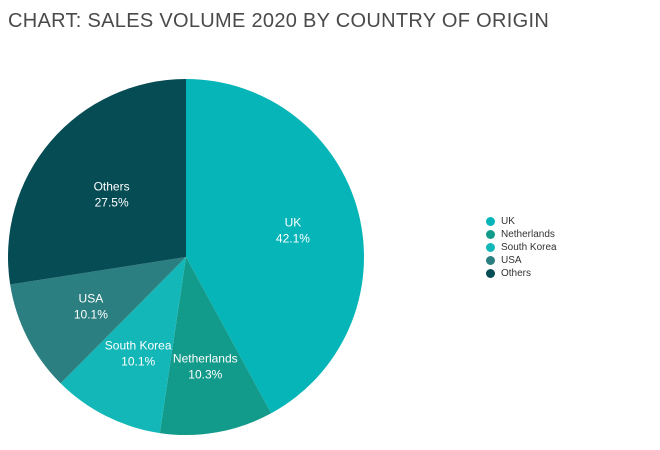  Describe the element at coordinates (293, 223) in the screenshot. I see `slice-label-uk: UK` at that location.